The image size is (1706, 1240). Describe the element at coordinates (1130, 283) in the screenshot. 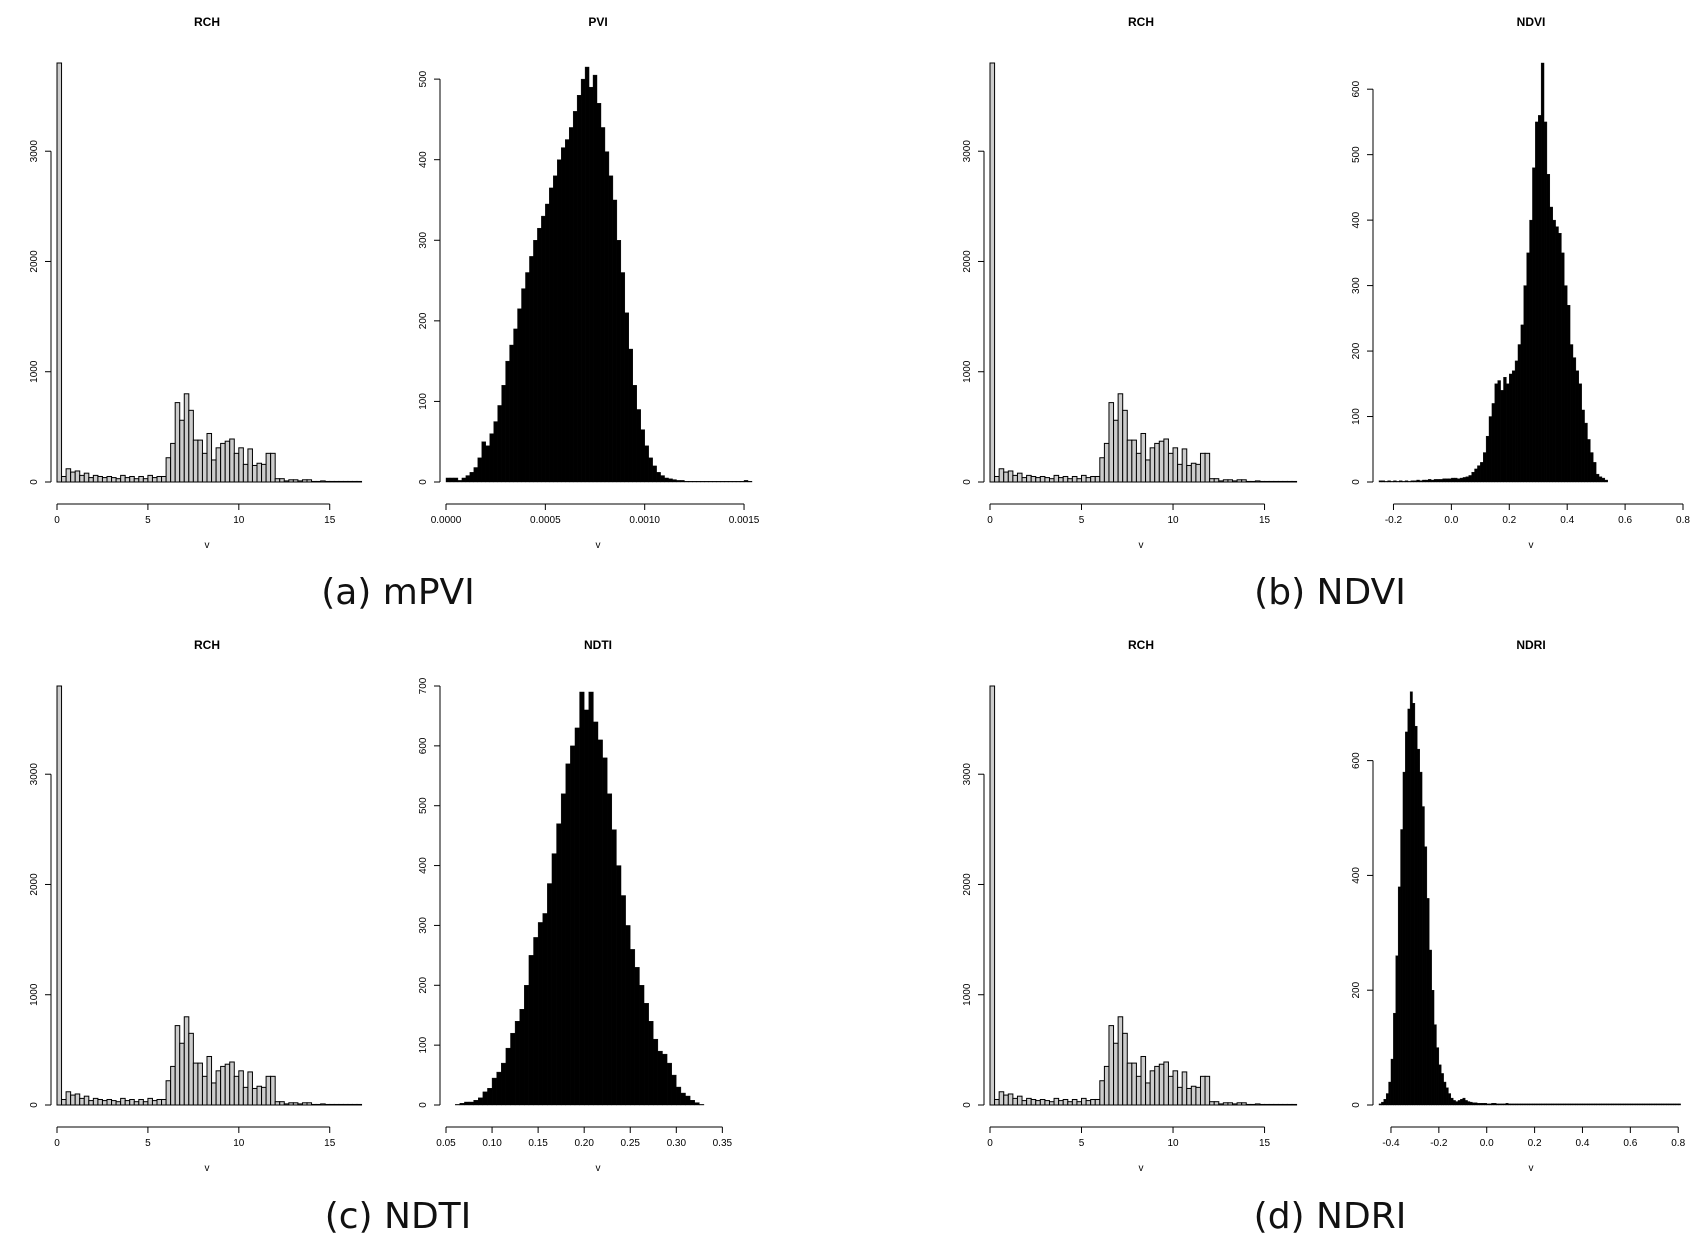

I see `histogram-3: RCH 0 1000 2000 3000 0 5 10 15 v` at that location.